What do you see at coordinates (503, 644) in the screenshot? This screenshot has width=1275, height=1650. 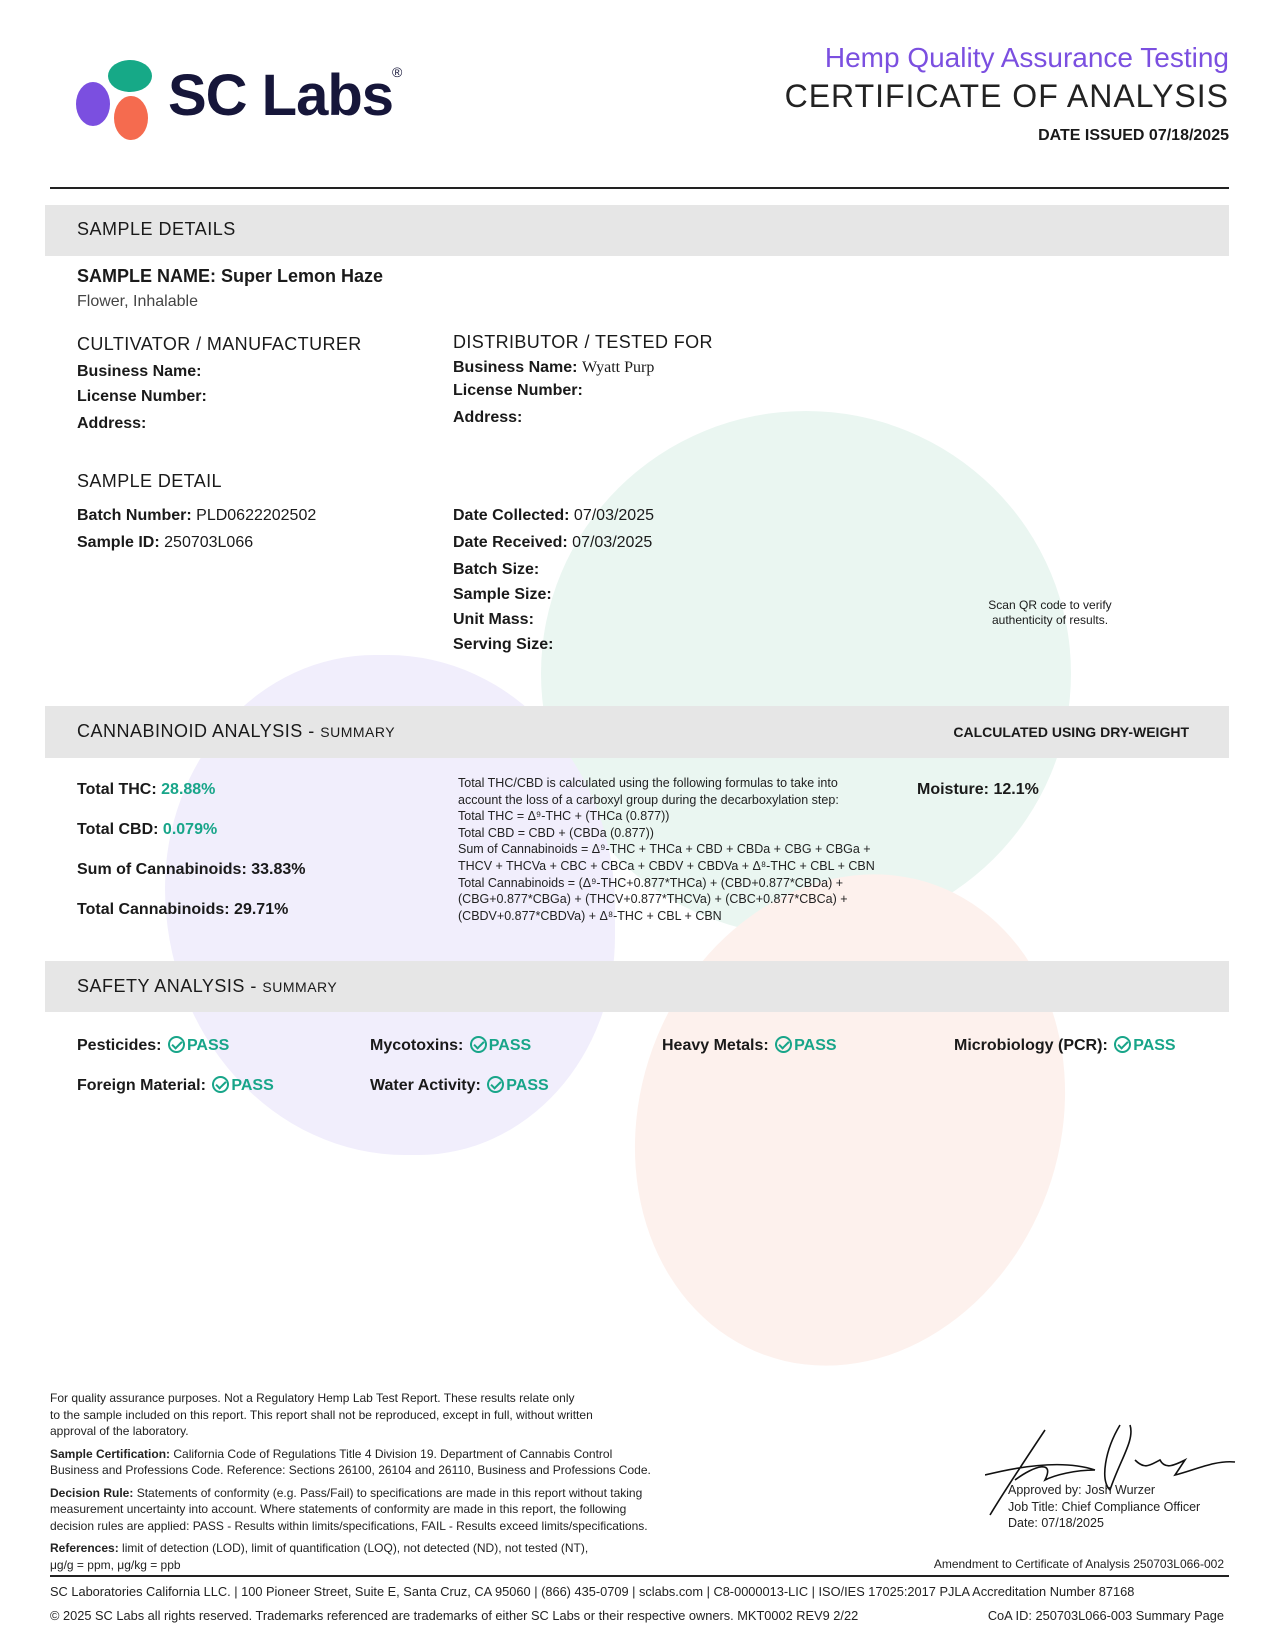 I see `serving-size: Serving Size:` at bounding box center [503, 644].